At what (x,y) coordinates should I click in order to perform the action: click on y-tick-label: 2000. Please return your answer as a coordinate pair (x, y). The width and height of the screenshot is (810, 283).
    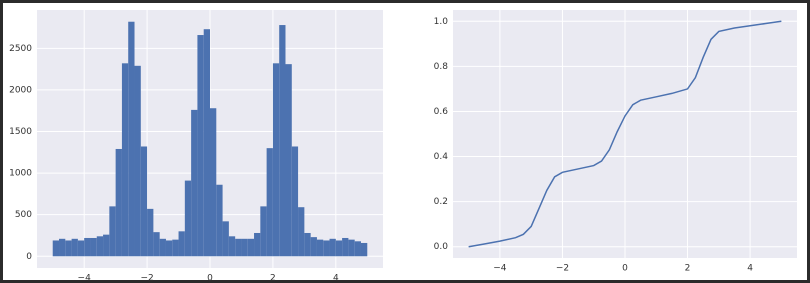
    Looking at the image, I should click on (20, 90).